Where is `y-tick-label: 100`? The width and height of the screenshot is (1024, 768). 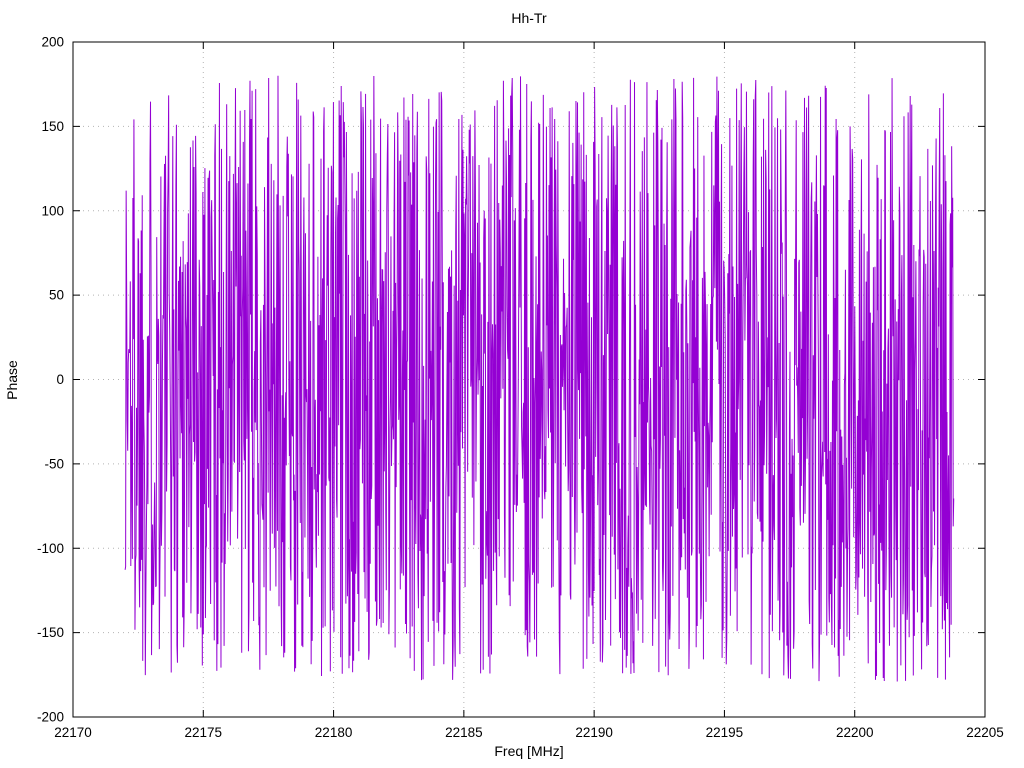 y-tick-label: 100 is located at coordinates (52, 210).